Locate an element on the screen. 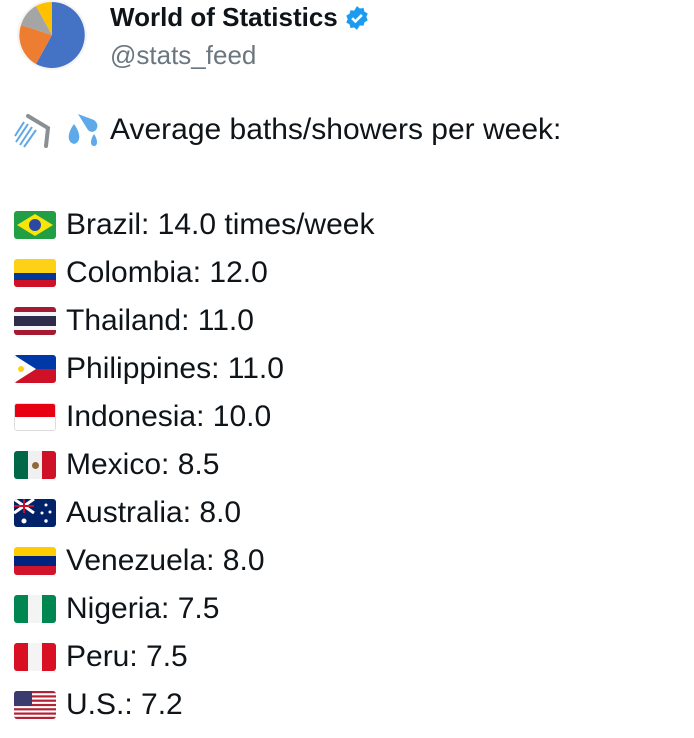 Image resolution: width=694 pixels, height=738 pixels. thailand-flag-icon is located at coordinates (35, 321).